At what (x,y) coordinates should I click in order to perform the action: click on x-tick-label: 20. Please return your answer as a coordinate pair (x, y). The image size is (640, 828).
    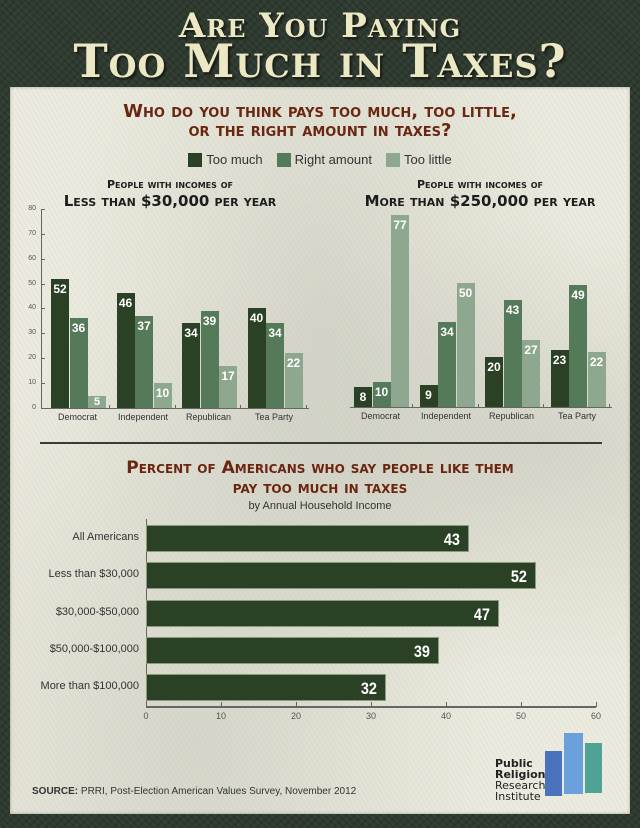
    Looking at the image, I should click on (295, 716).